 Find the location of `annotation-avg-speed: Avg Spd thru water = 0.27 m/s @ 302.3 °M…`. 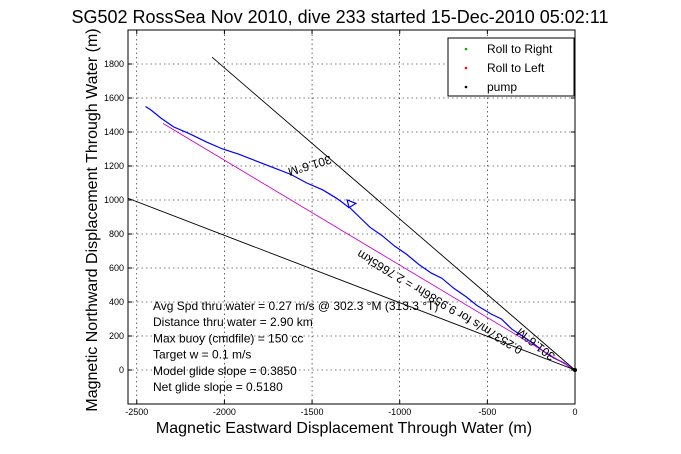

annotation-avg-speed: Avg Spd thru water = 0.27 m/s @ 302.3 °M… is located at coordinates (295, 306).